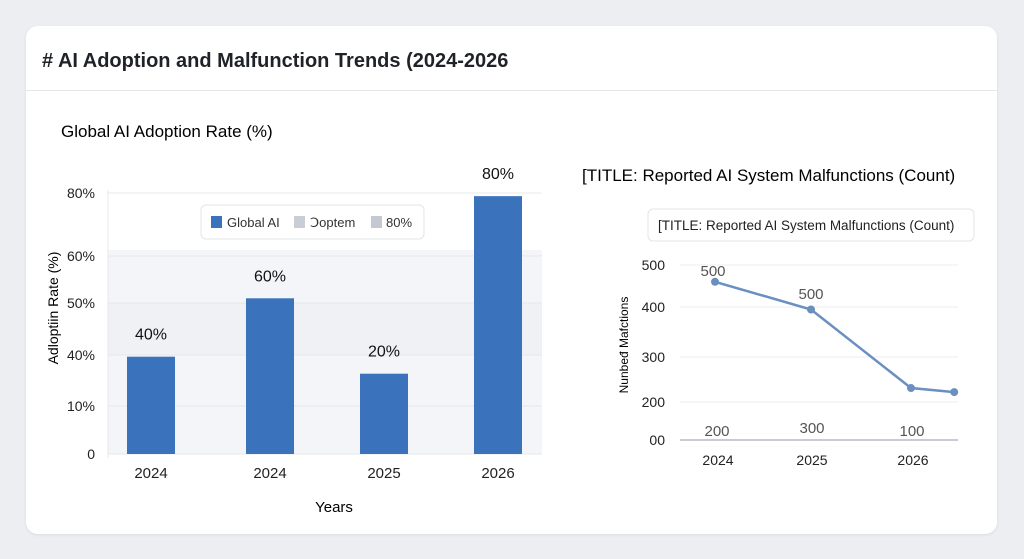  What do you see at coordinates (654, 307) in the screenshot?
I see `y-tick-label: 400` at bounding box center [654, 307].